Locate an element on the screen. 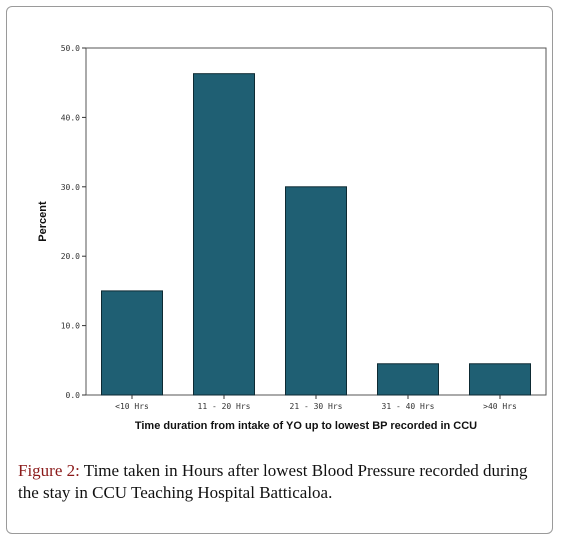 The image size is (561, 542). y-tick-label: 50.0 is located at coordinates (70, 48).